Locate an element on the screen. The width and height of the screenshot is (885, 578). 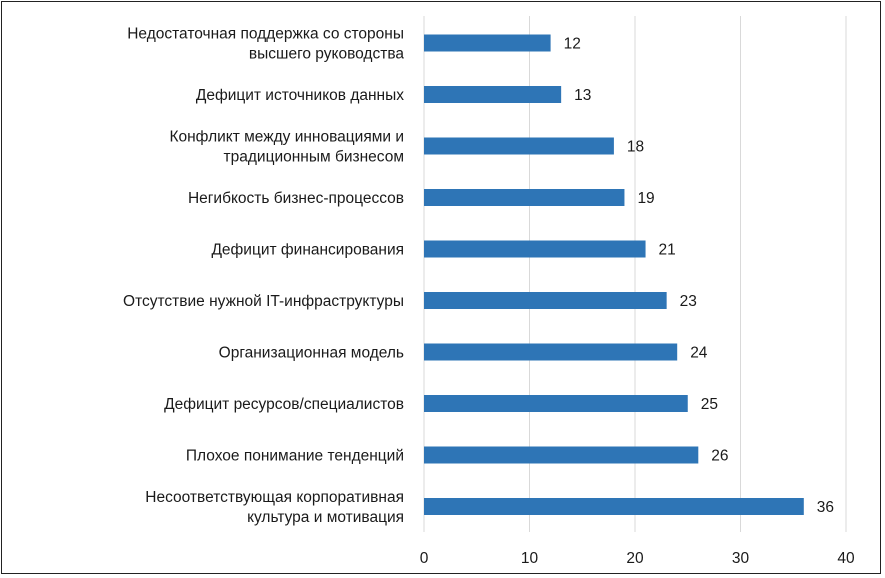
data-label-1: 13 is located at coordinates (582, 95).